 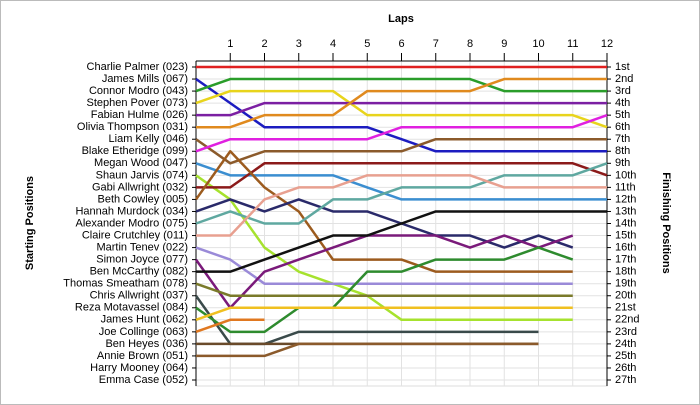 What do you see at coordinates (131, 308) in the screenshot?
I see `starting-label: Reza Motavassel (084)` at bounding box center [131, 308].